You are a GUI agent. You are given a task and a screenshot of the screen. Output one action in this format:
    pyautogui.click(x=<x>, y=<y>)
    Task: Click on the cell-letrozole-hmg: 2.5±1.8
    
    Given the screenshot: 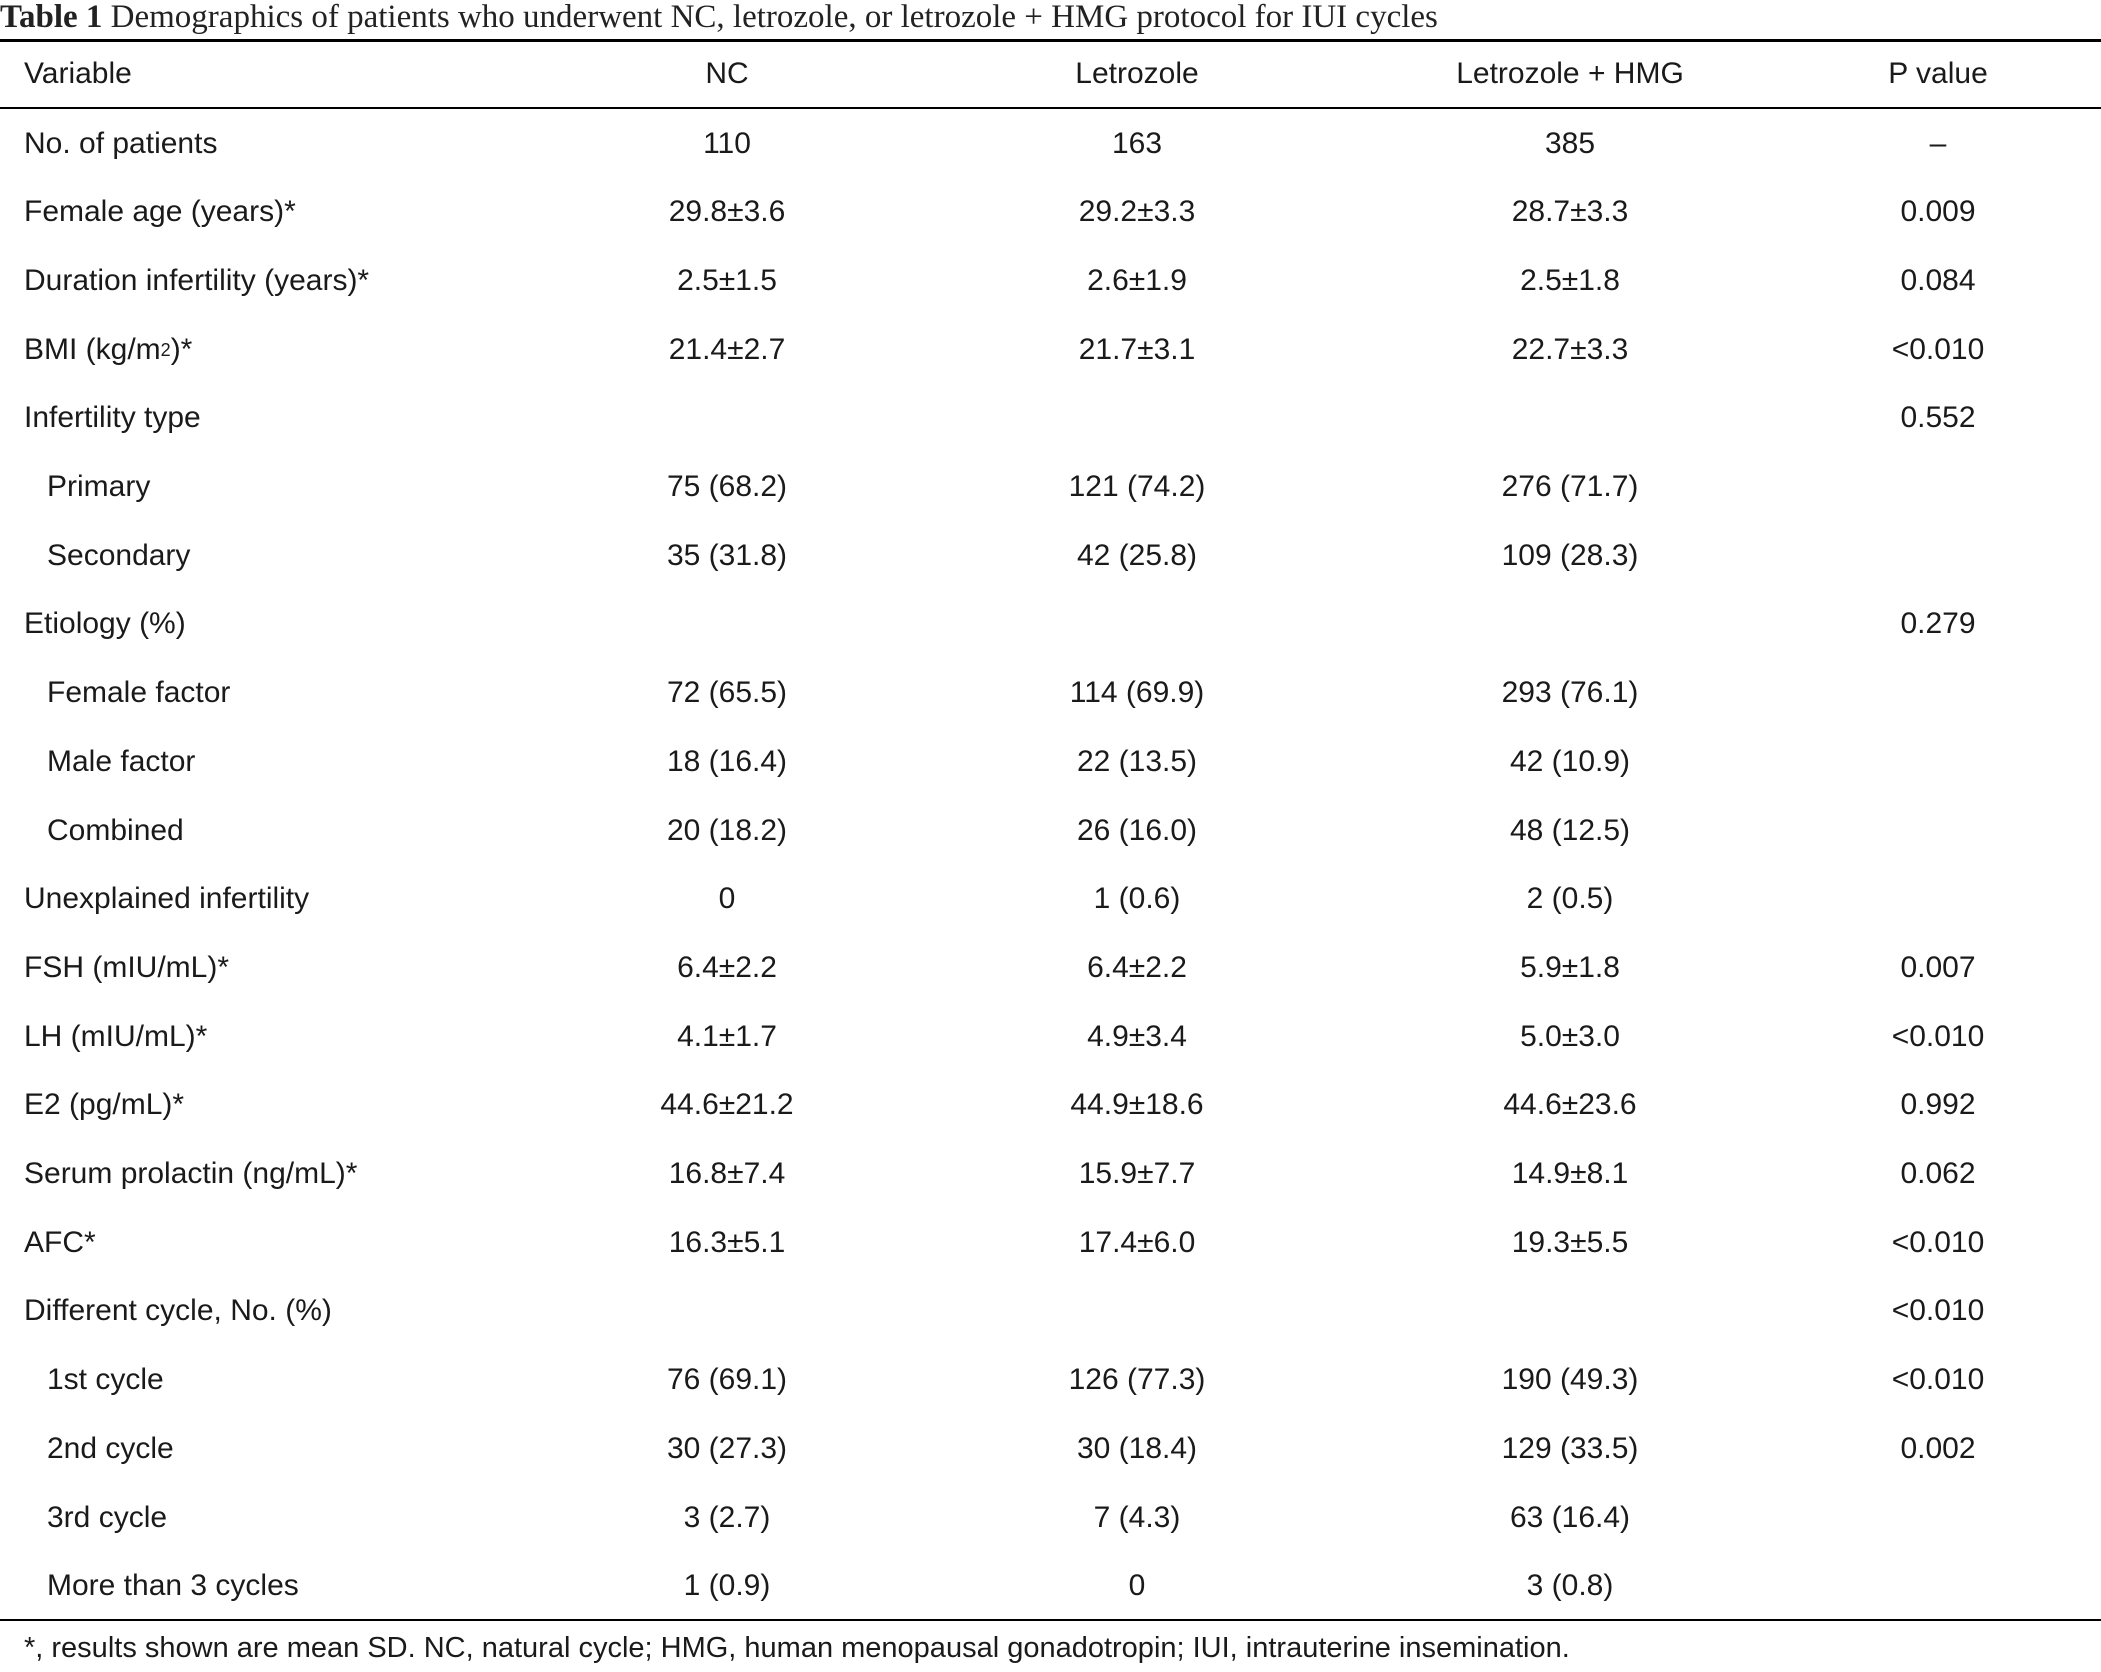 What is the action you would take?
    pyautogui.click(x=1570, y=280)
    